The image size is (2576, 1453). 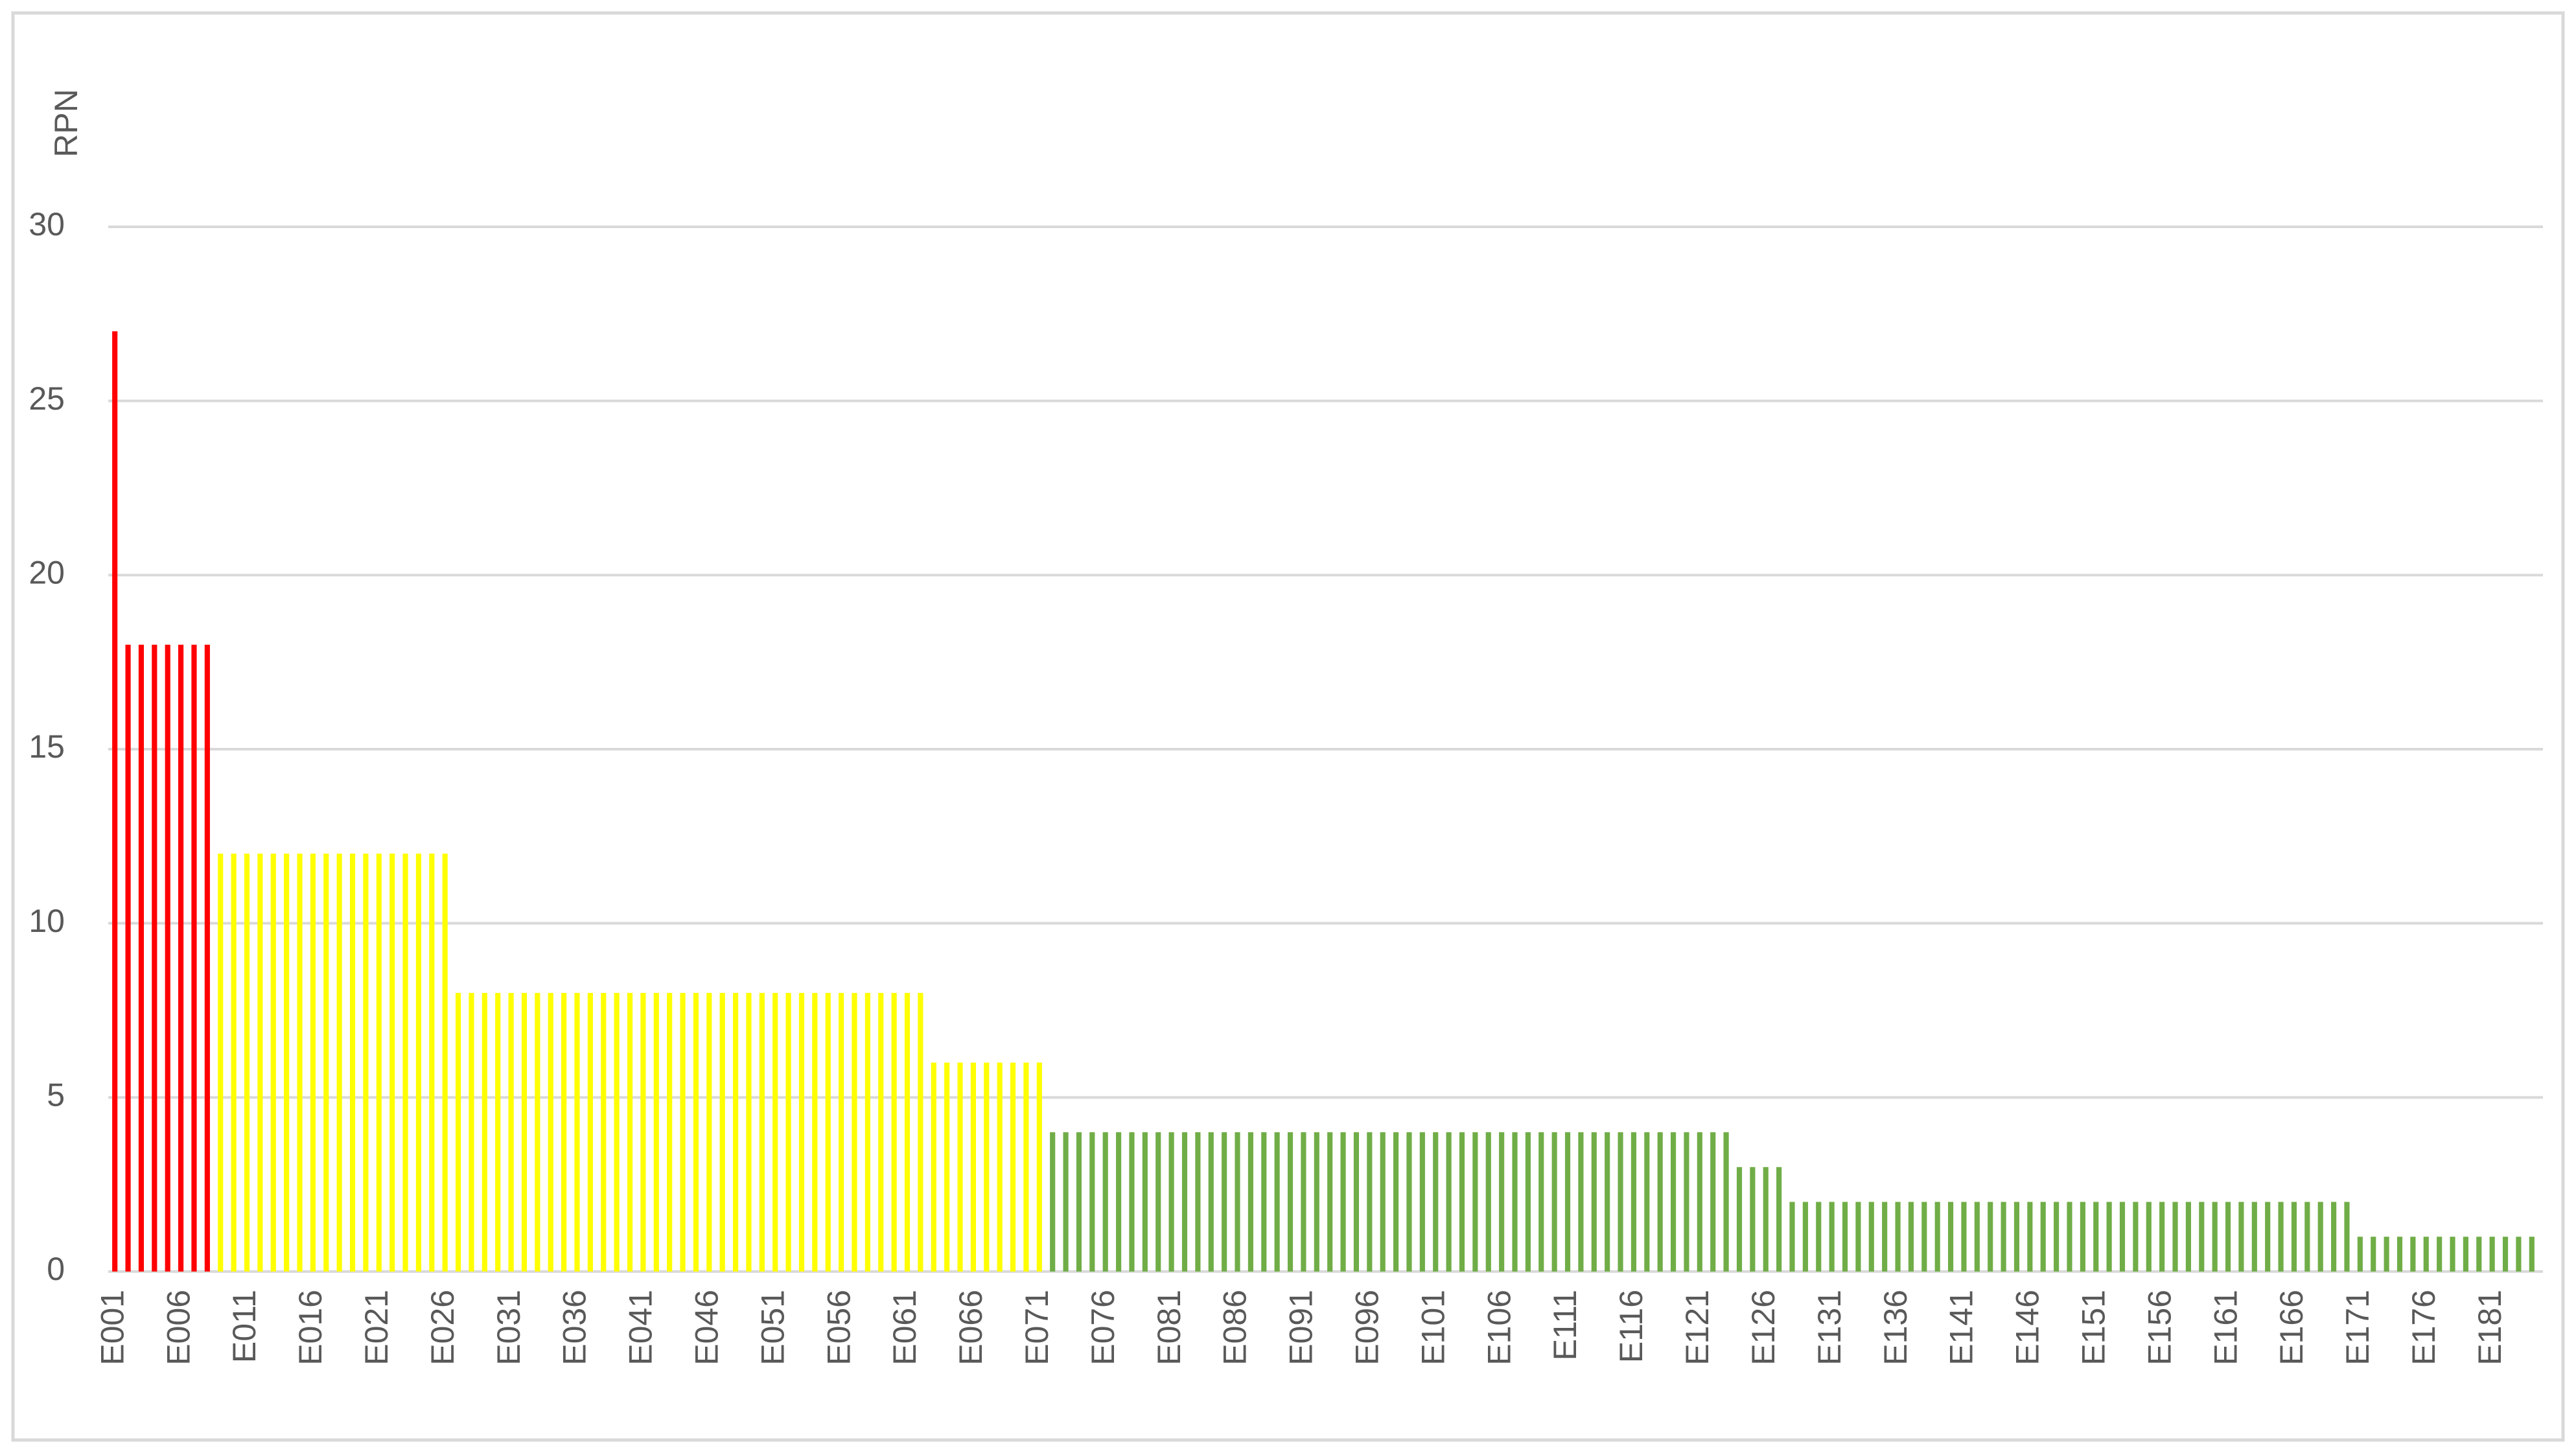 What do you see at coordinates (2424, 1328) in the screenshot?
I see `x-tick-label: E176` at bounding box center [2424, 1328].